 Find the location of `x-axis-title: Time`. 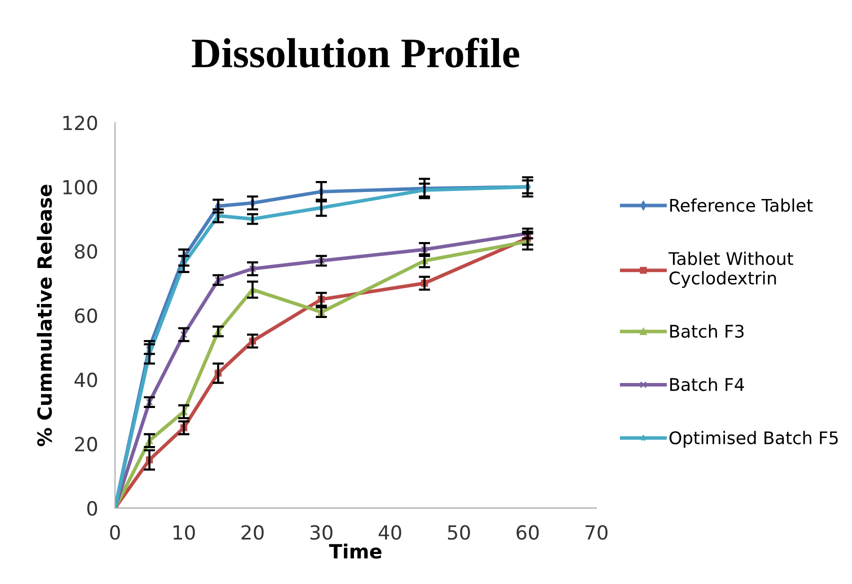

x-axis-title: Time is located at coordinates (355, 551).